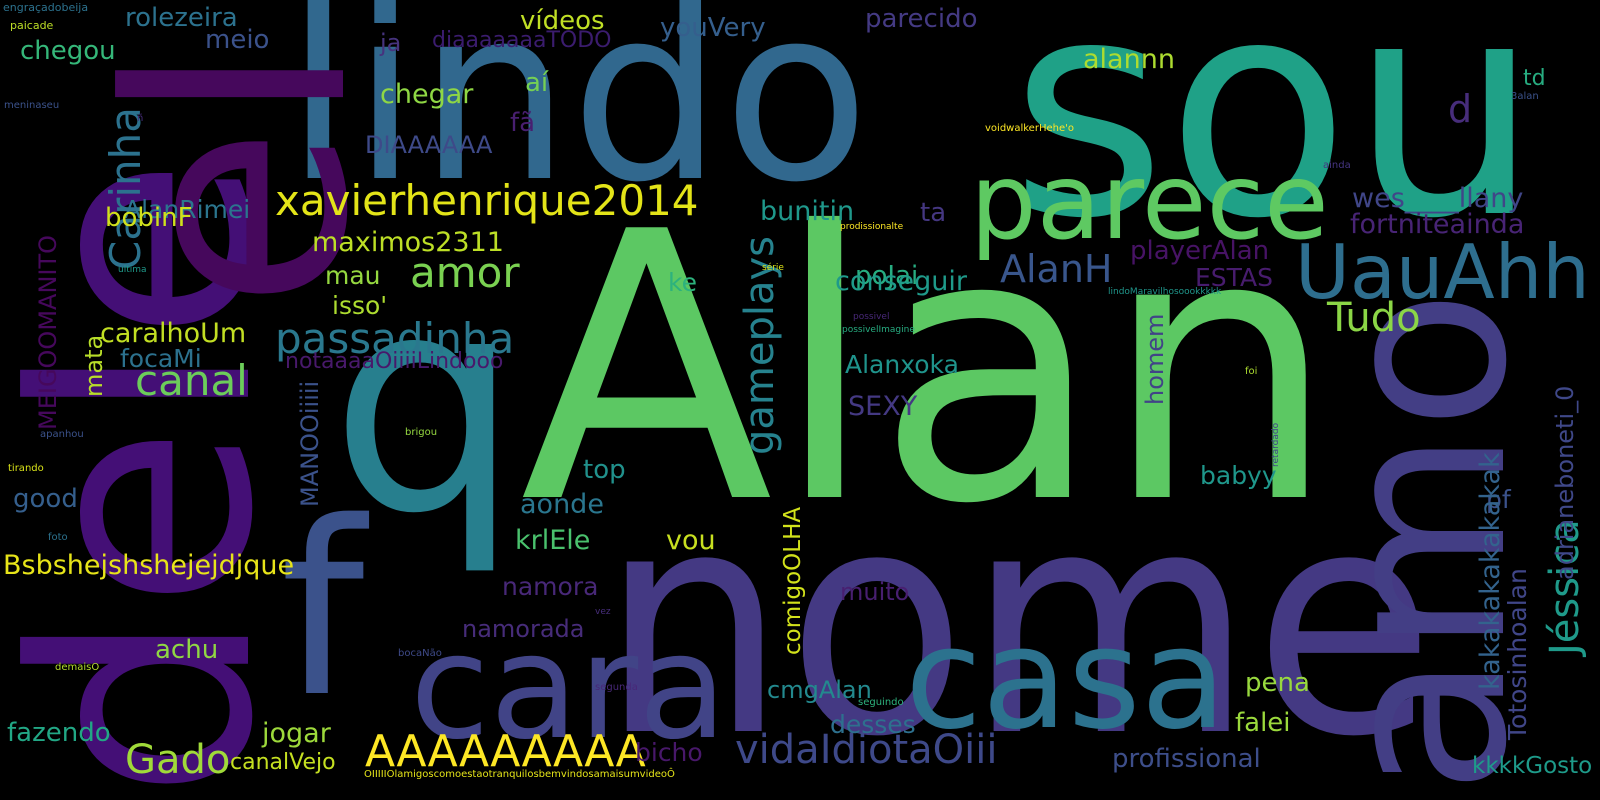  Describe the element at coordinates (550, 586) in the screenshot. I see `cloud-word: namora` at that location.